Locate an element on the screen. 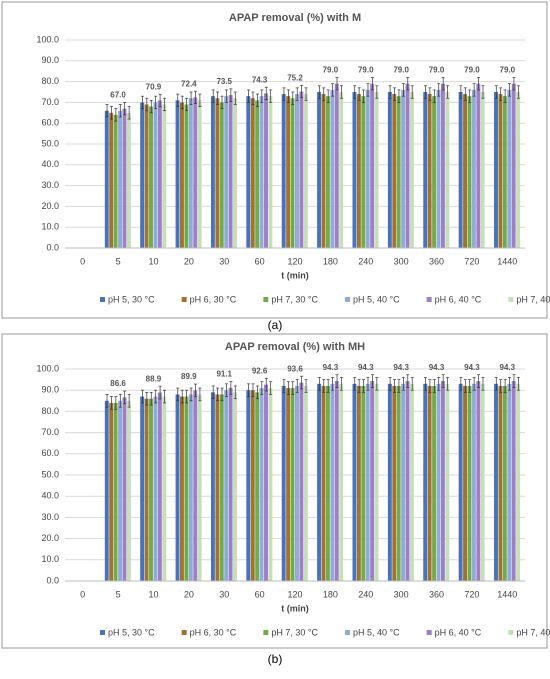 This screenshot has height=679, width=550. x-tick-label: 180 is located at coordinates (330, 594).